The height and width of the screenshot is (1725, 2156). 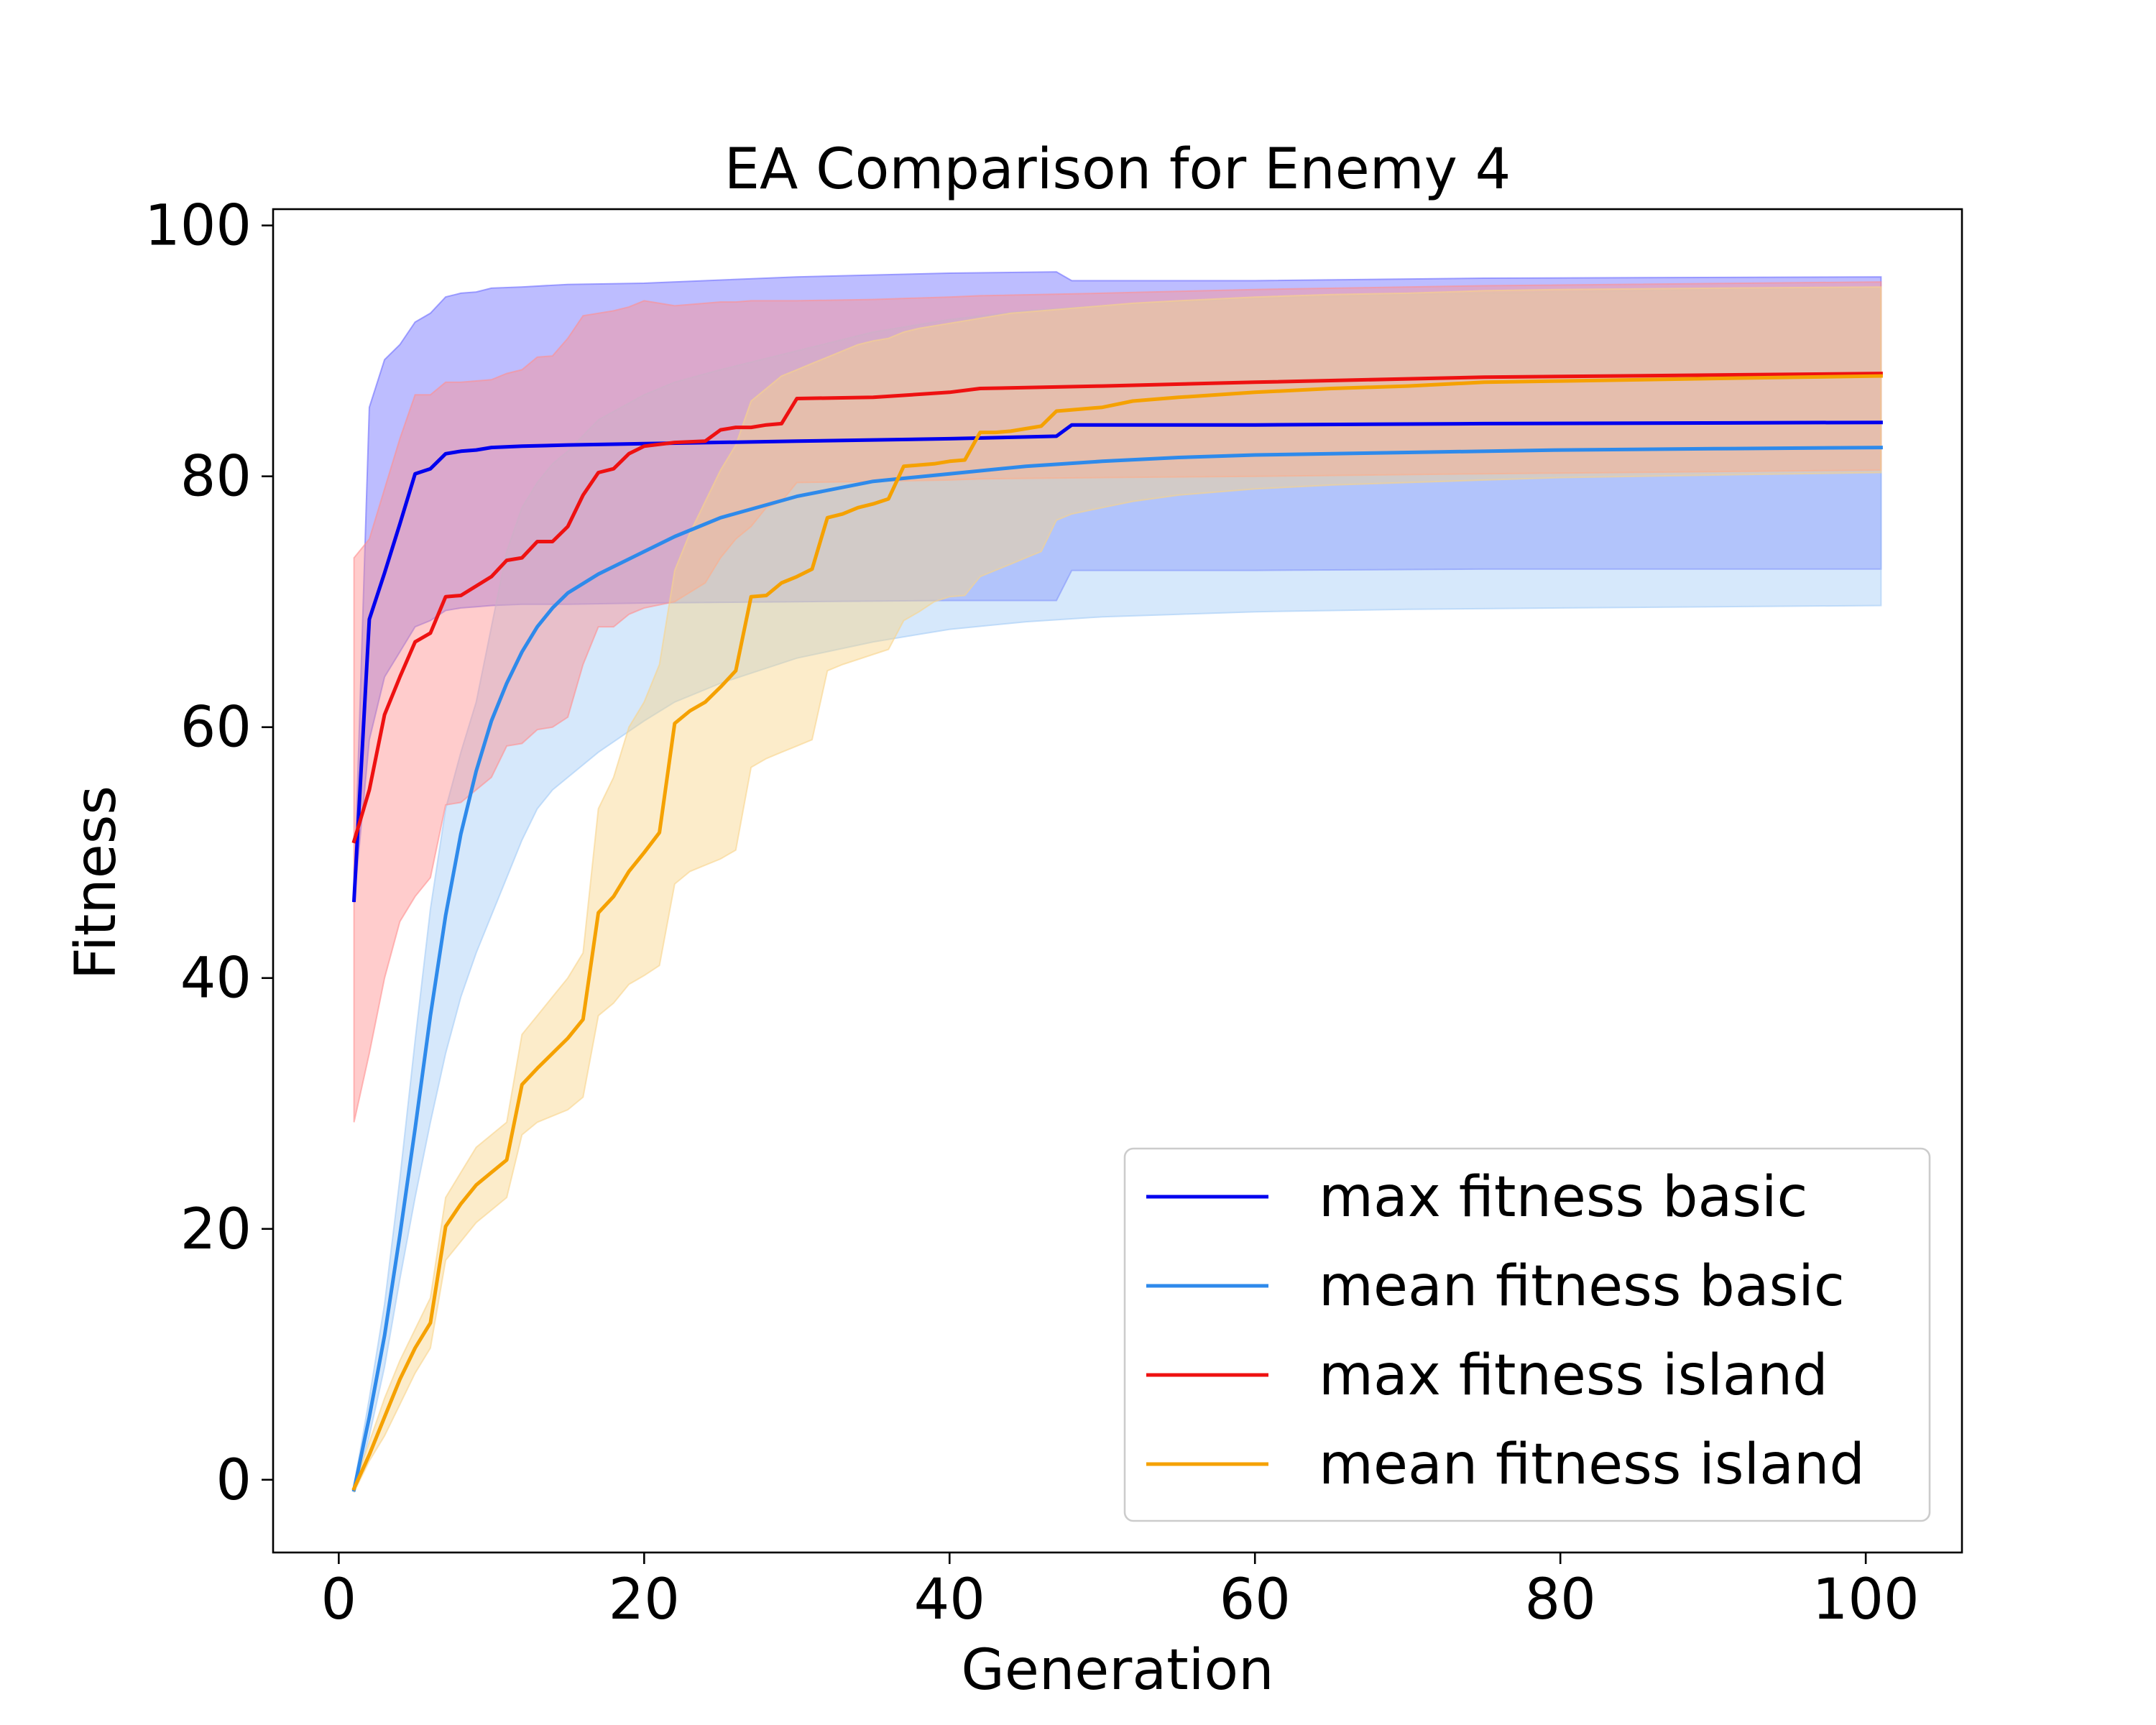 I want to click on y-axis: 0 20 40 60 80 100, so click(x=209, y=853).